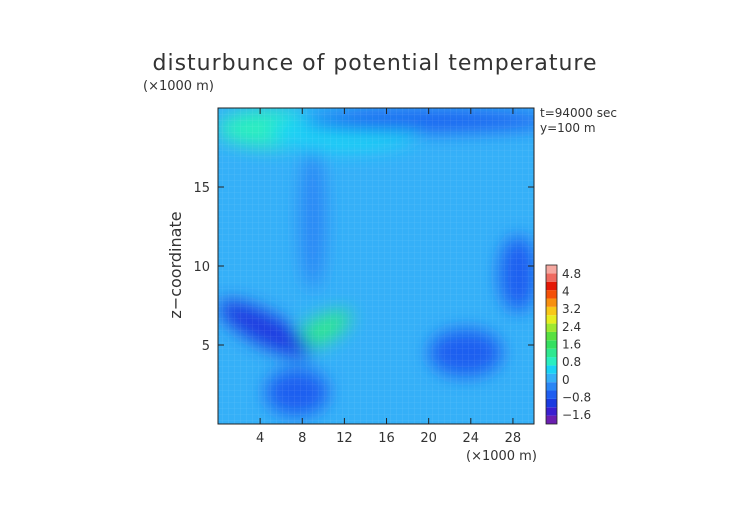 The height and width of the screenshot is (532, 752). What do you see at coordinates (428, 438) in the screenshot?
I see `x-tick-label: 20` at bounding box center [428, 438].